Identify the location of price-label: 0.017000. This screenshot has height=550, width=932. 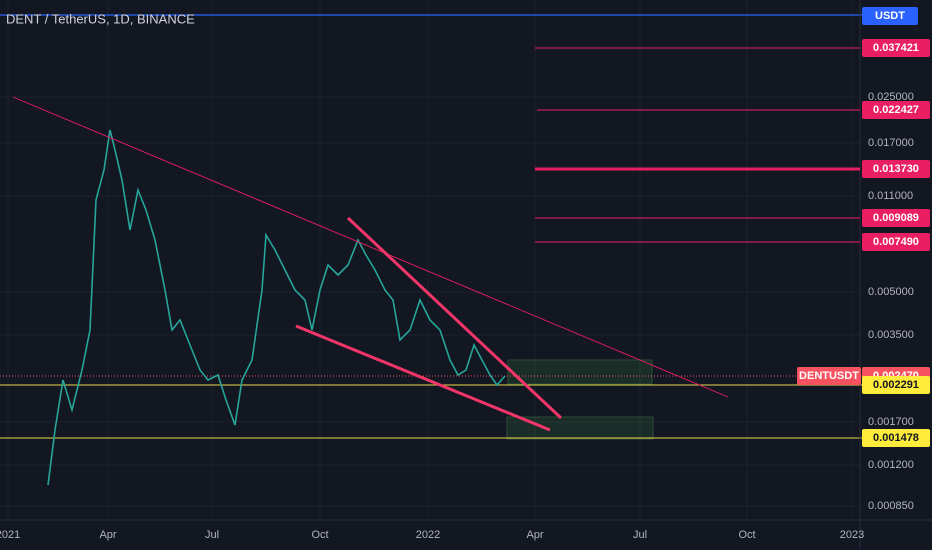
(891, 143).